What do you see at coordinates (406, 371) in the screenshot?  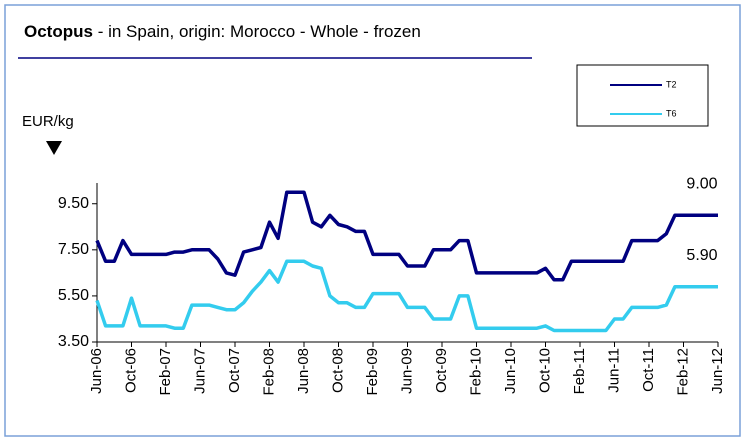 I see `x-tick-label: Jun-09` at bounding box center [406, 371].